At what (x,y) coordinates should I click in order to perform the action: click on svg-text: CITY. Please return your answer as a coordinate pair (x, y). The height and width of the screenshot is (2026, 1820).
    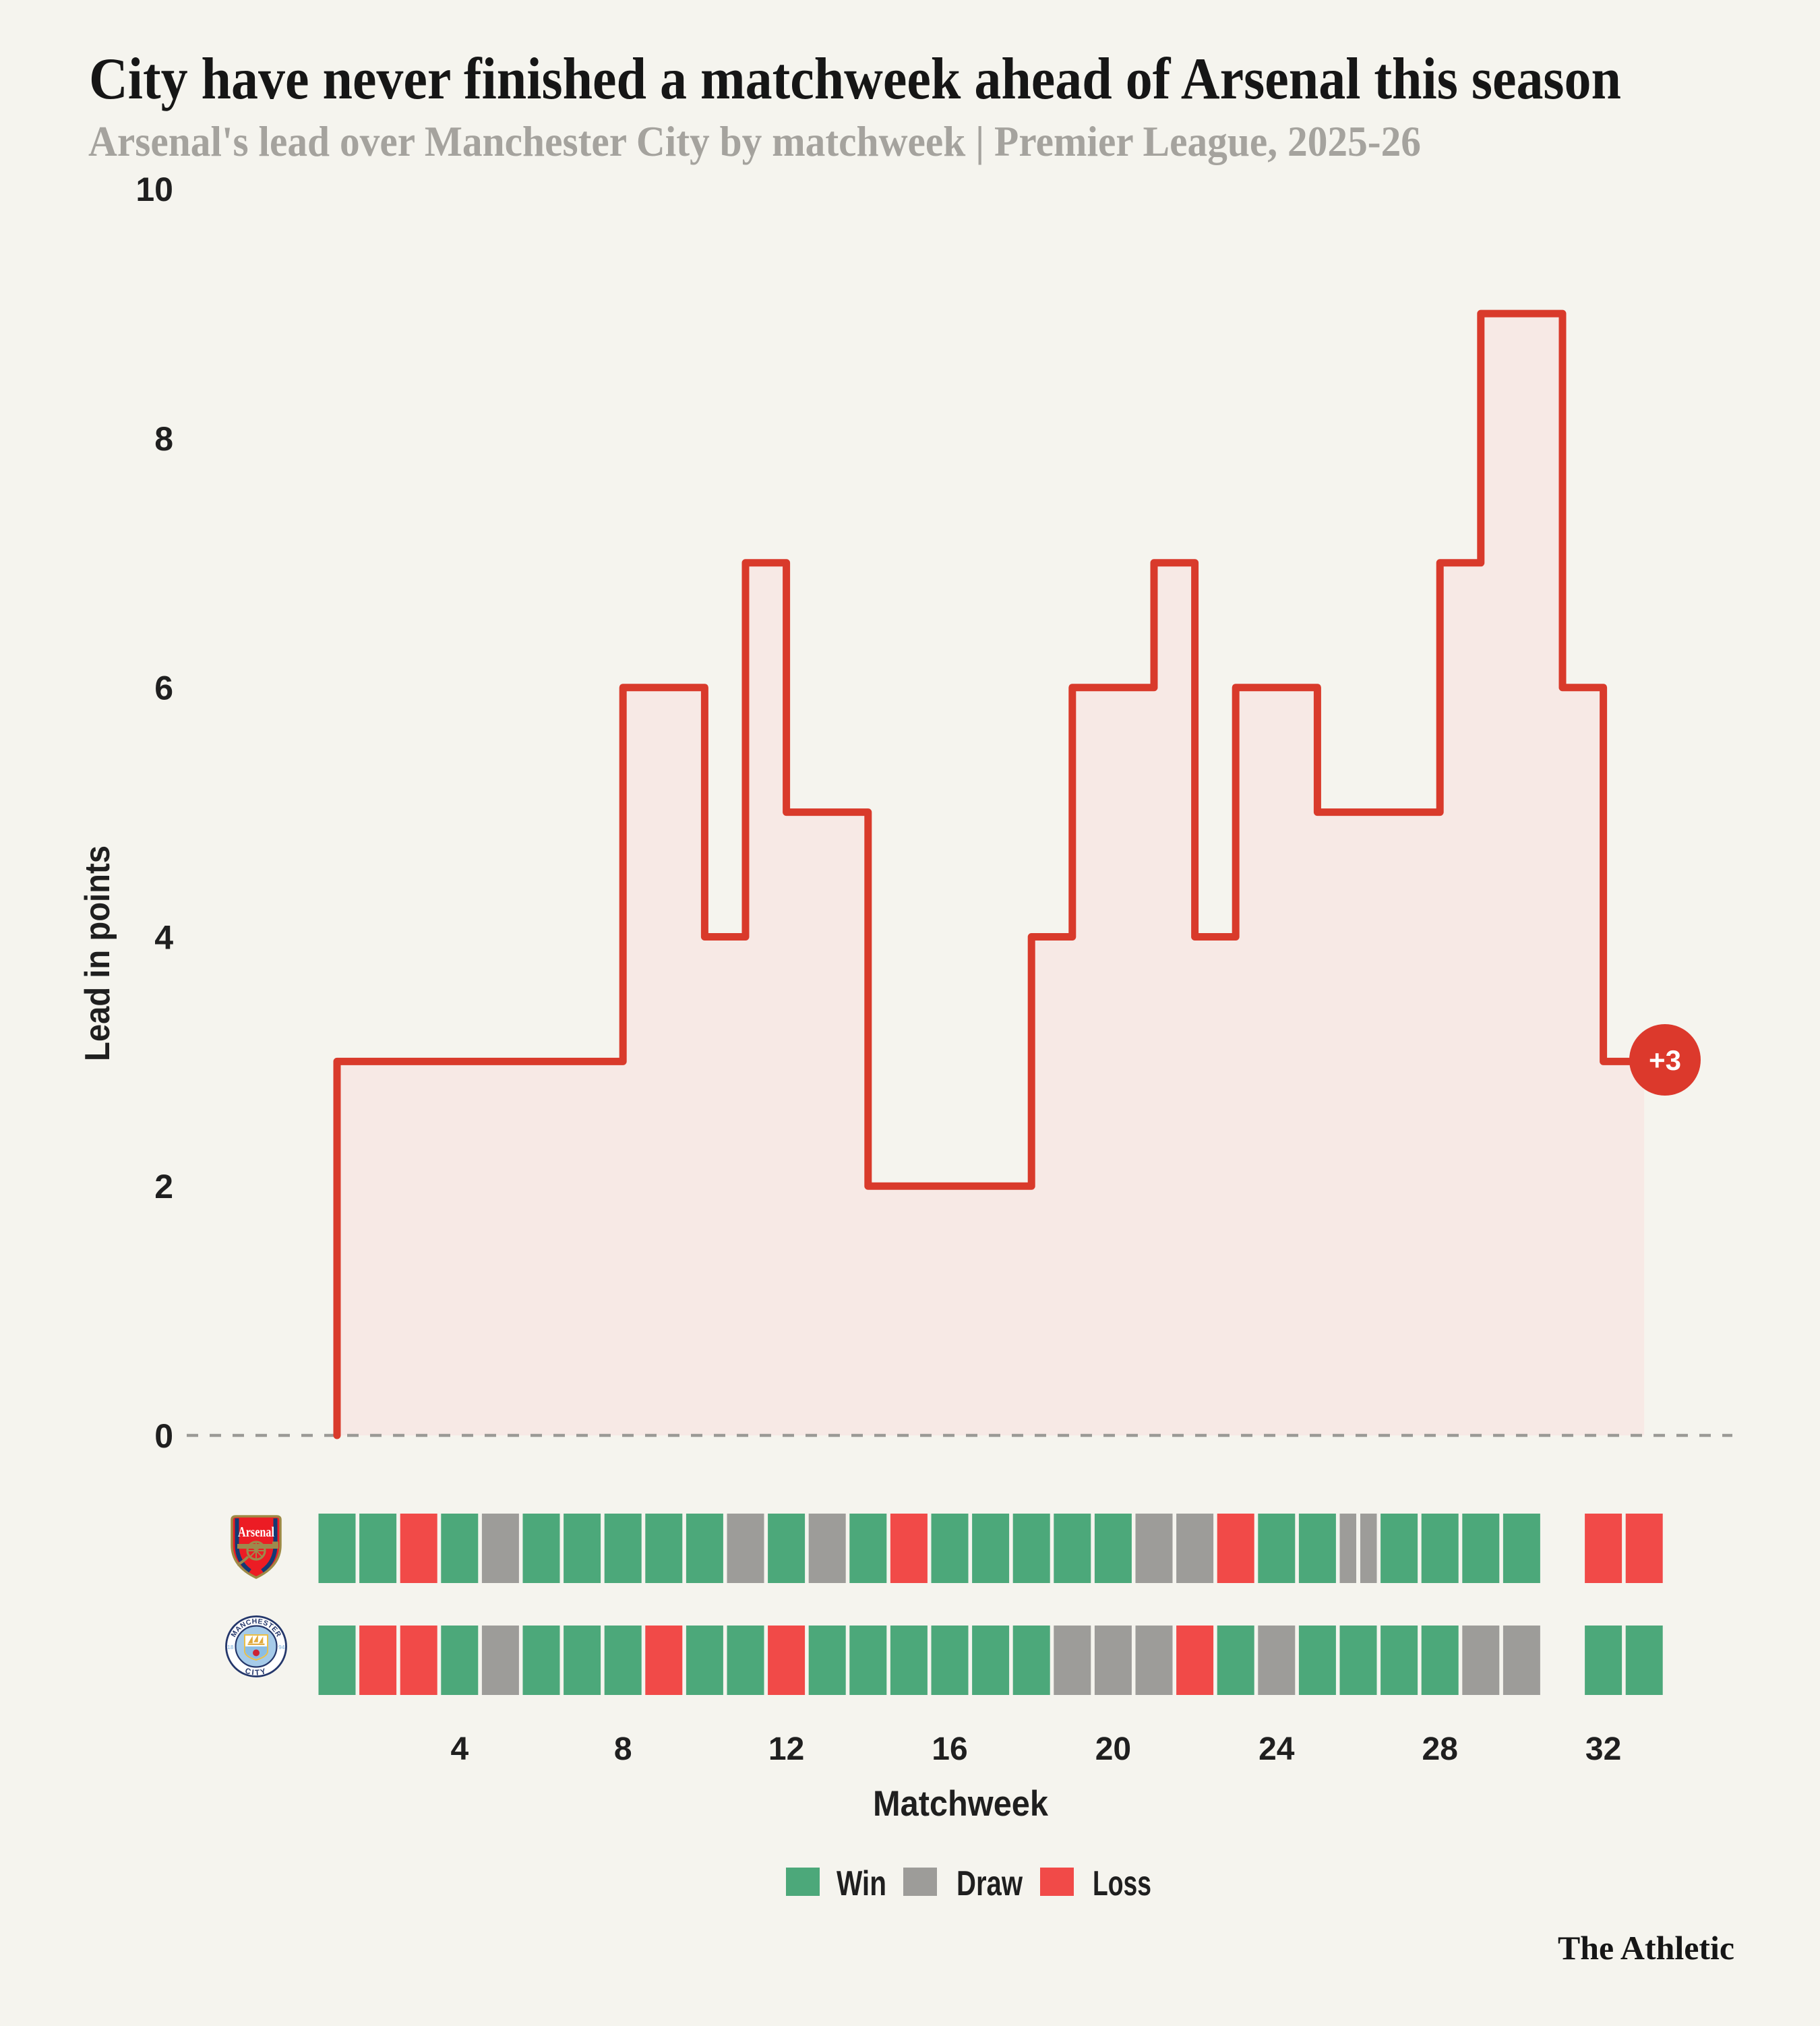
    Looking at the image, I should click on (256, 1672).